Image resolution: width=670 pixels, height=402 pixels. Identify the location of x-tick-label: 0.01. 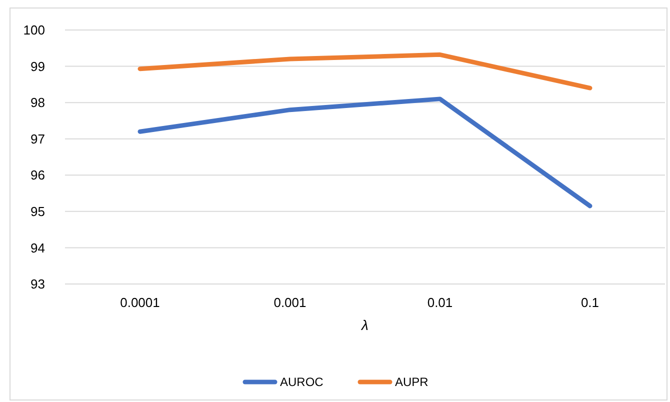
(440, 302).